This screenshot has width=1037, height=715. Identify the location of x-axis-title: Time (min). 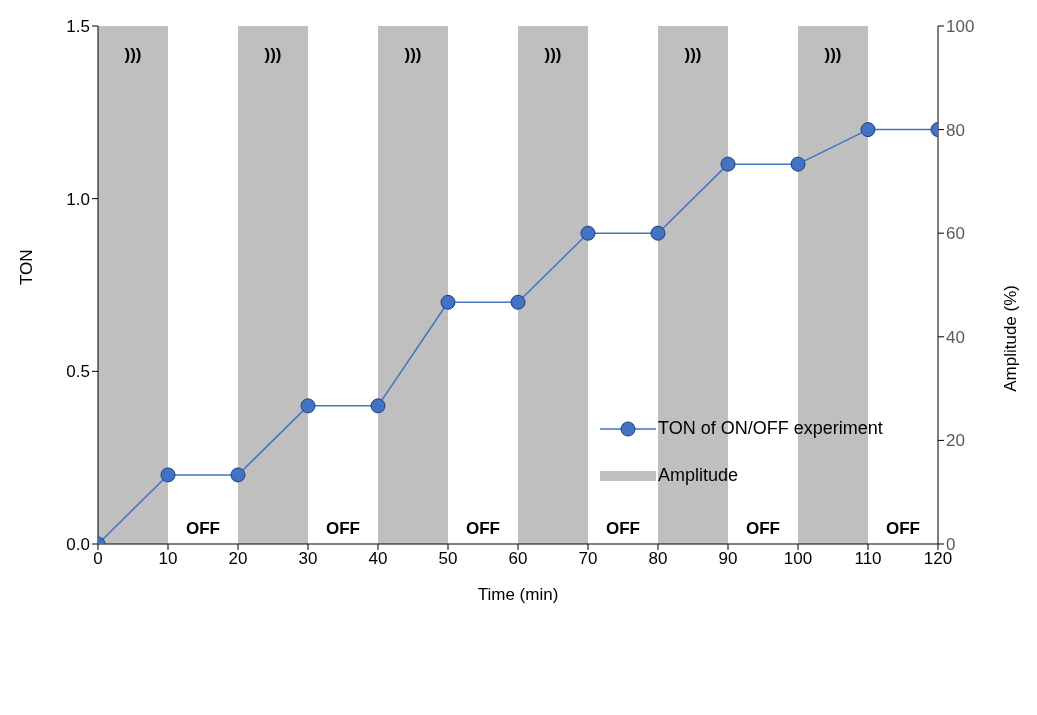
(518, 594).